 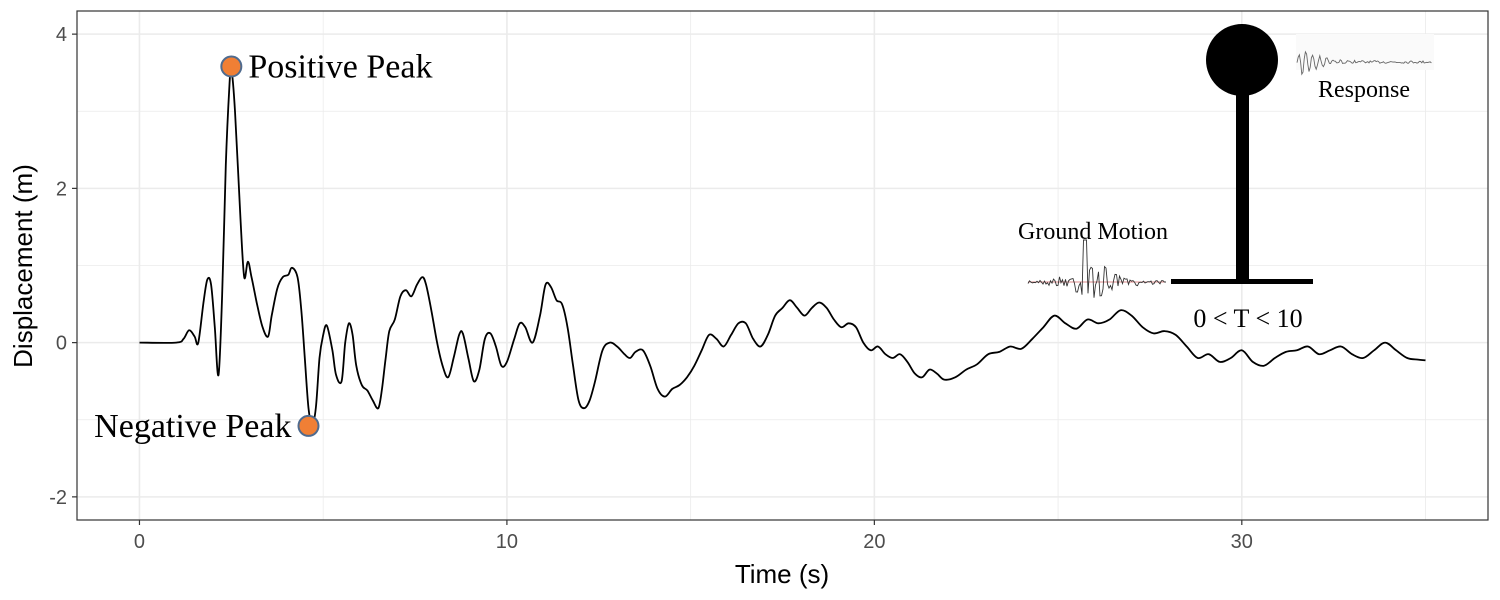 I want to click on response-trace, so click(x=1365, y=55).